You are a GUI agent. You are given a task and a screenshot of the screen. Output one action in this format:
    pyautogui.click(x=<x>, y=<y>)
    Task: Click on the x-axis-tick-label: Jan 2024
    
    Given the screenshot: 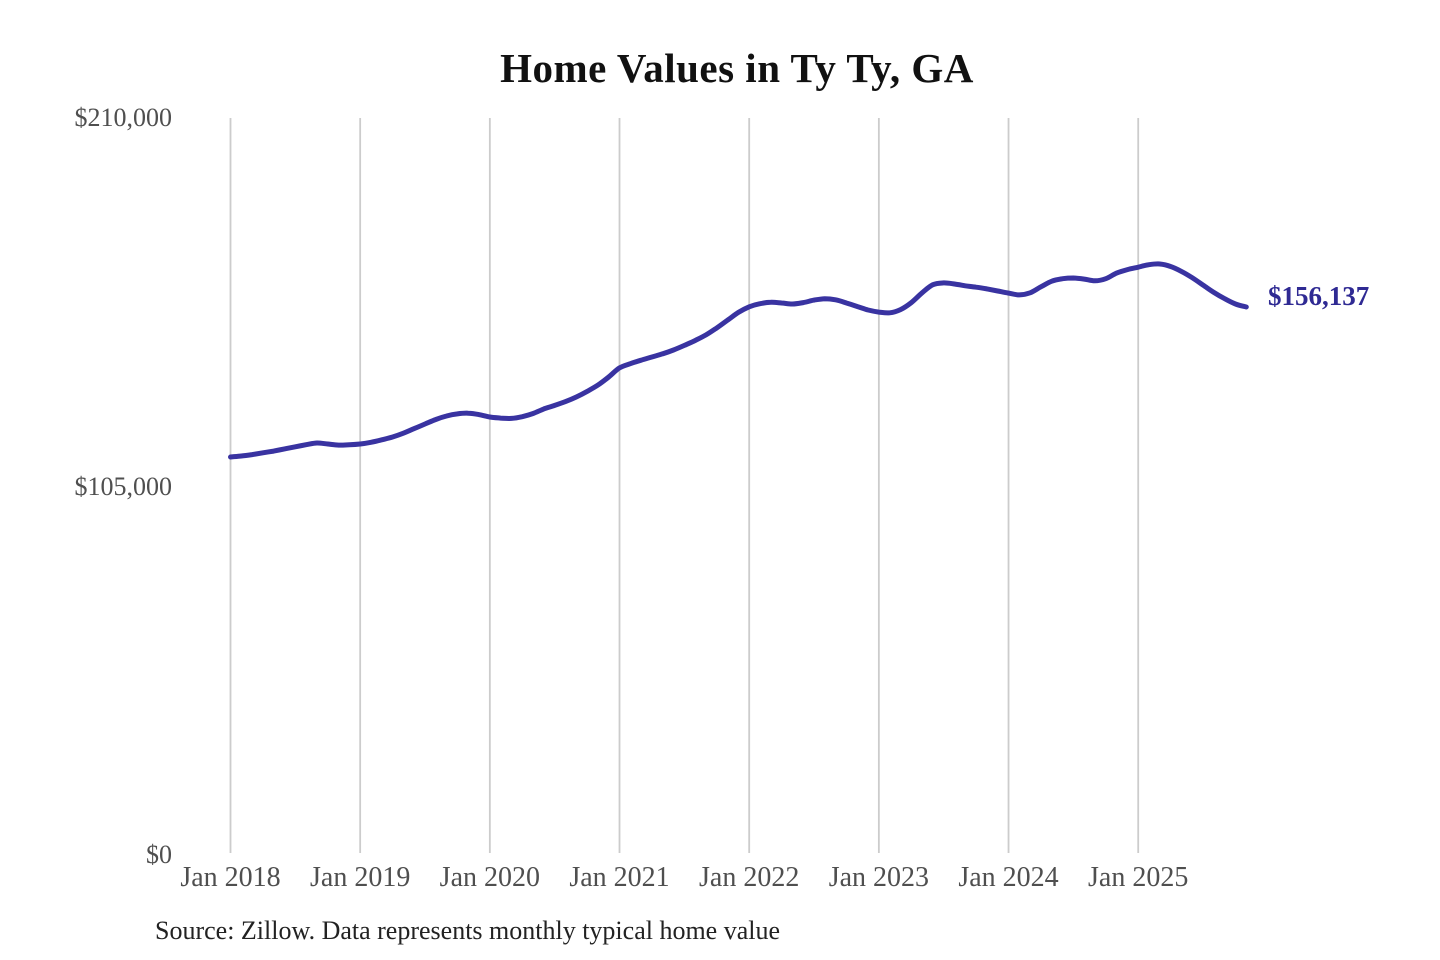 What is the action you would take?
    pyautogui.click(x=1008, y=877)
    